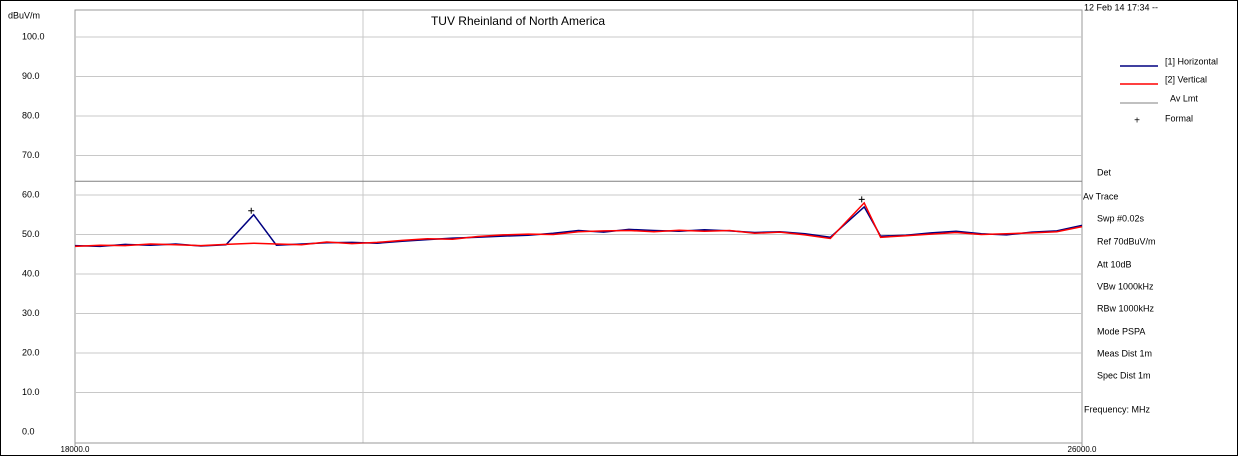  I want to click on y-tick-label: 10.0, so click(31, 392).